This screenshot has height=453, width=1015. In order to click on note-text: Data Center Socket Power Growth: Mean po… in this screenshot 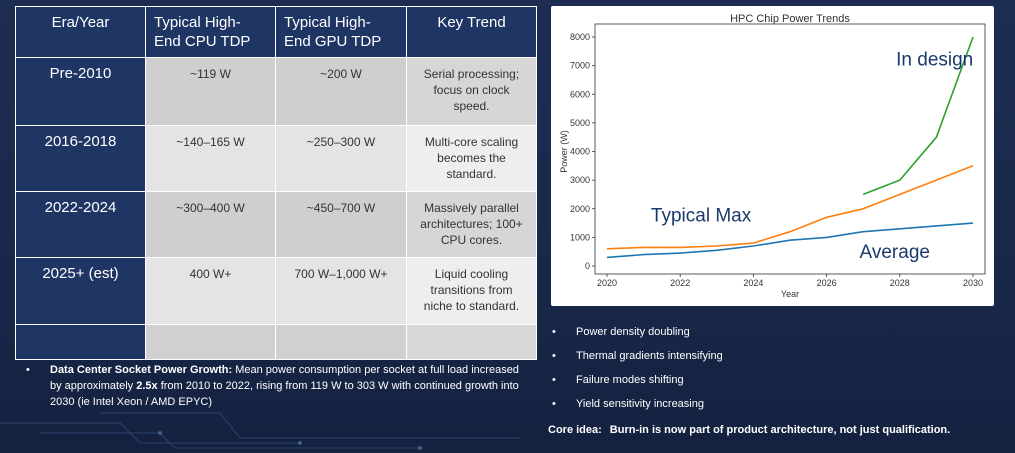, I will do `click(290, 386)`.